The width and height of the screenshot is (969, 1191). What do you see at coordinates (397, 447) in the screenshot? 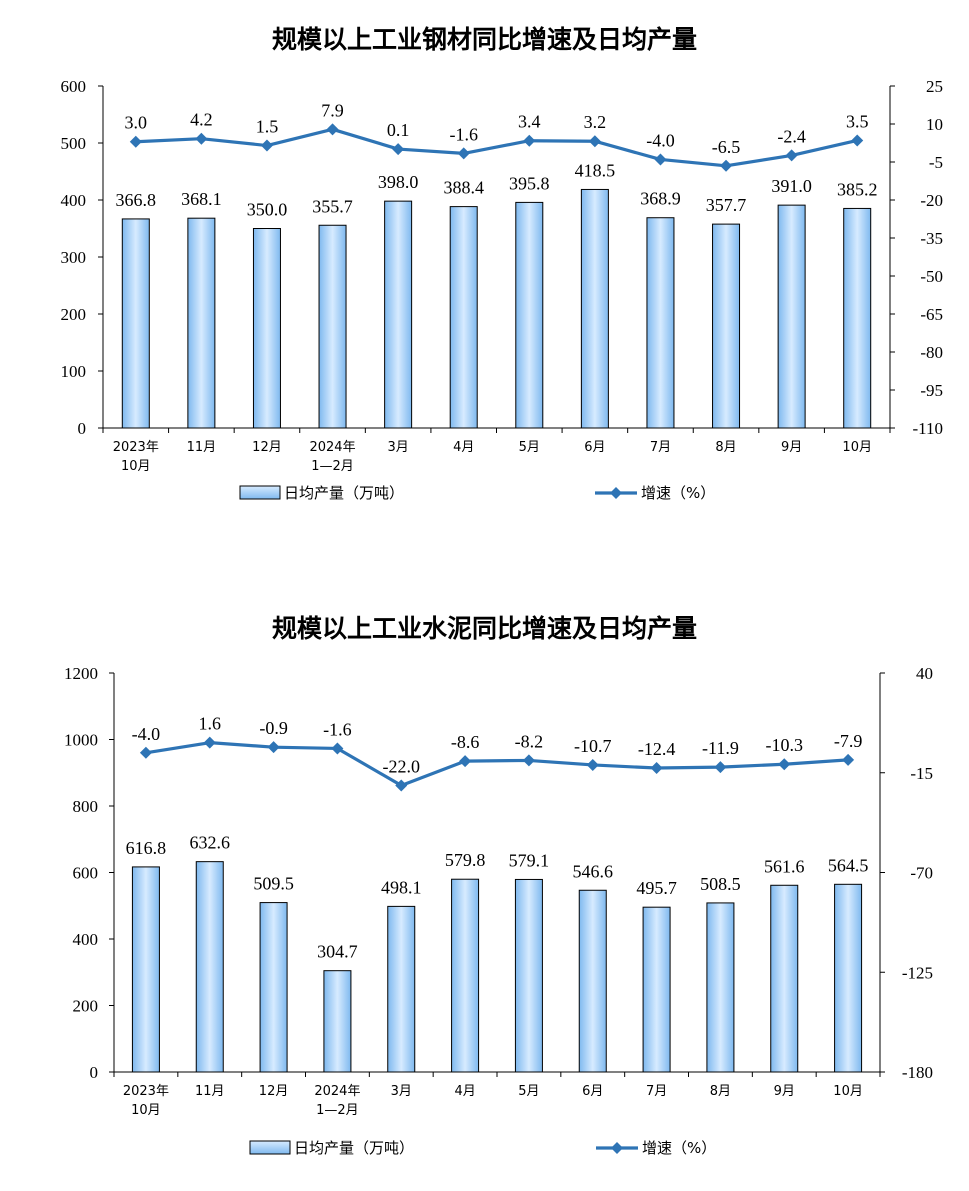
I see `steel-x-tick-label: 3月` at bounding box center [397, 447].